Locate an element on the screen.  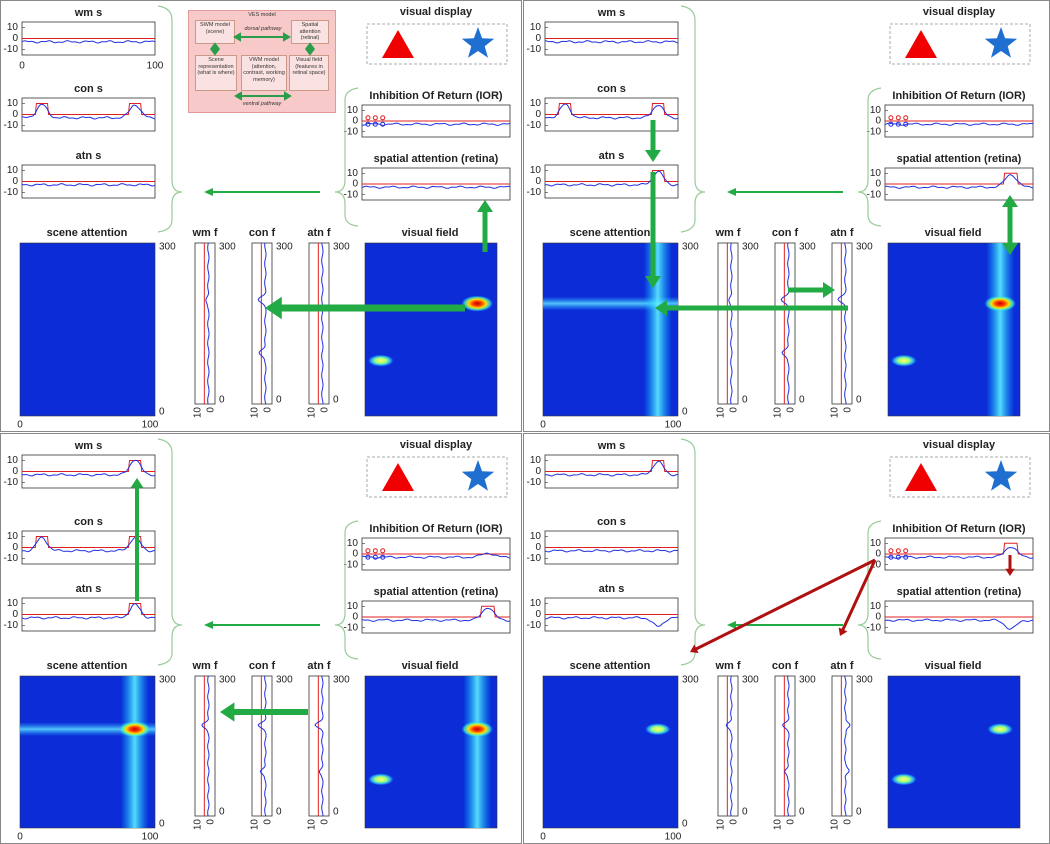
brace is located at coordinates (170, 119).